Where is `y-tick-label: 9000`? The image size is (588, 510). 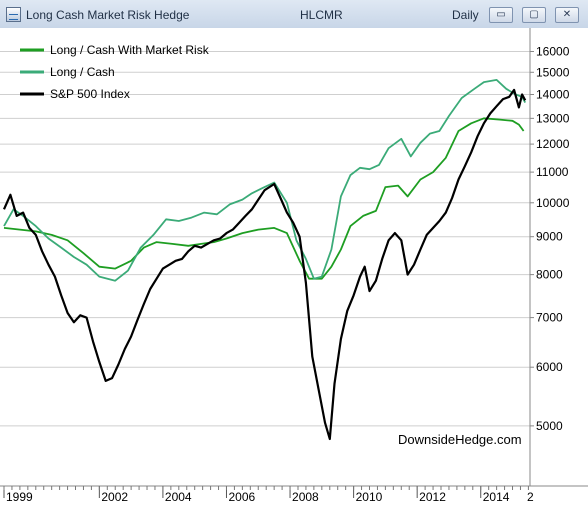
y-tick-label: 9000 is located at coordinates (549, 237).